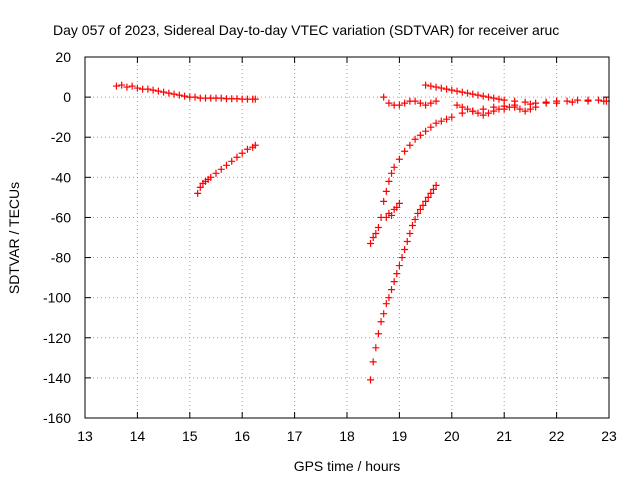  What do you see at coordinates (63, 57) in the screenshot?
I see `y-tick-label: 20` at bounding box center [63, 57].